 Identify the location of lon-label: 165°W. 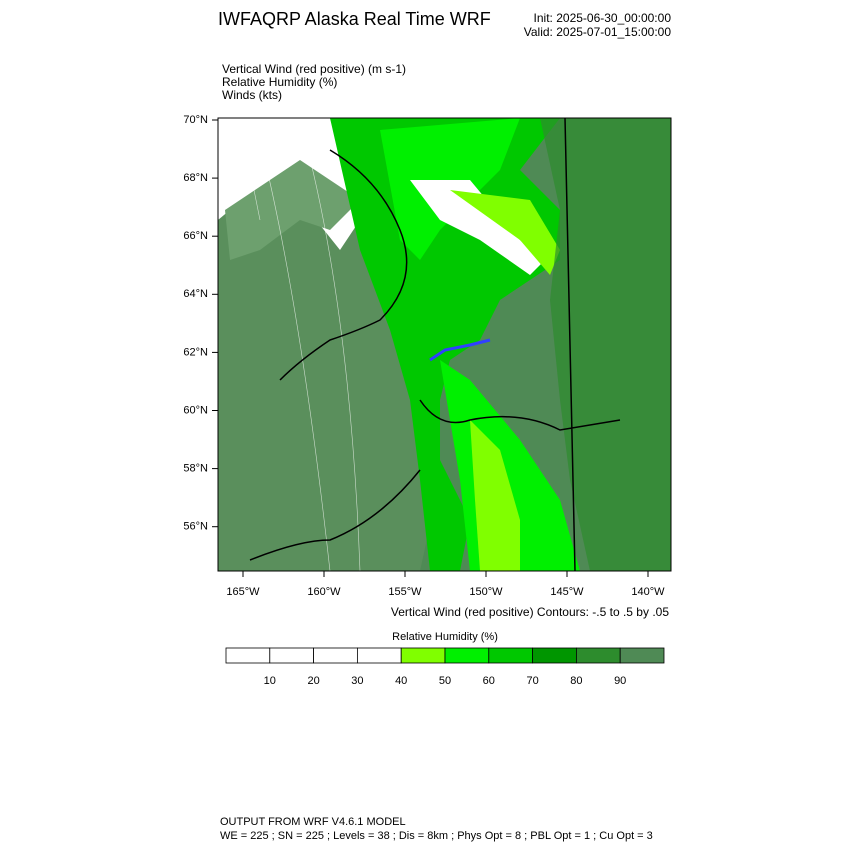
(243, 592).